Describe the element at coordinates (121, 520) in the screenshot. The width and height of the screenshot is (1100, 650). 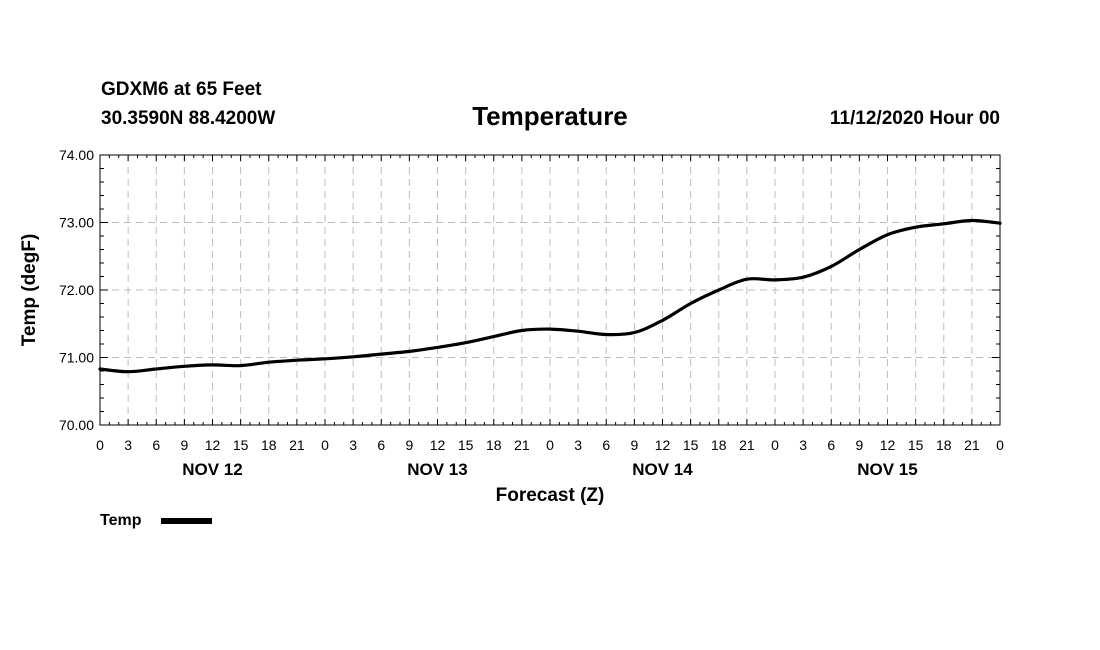
I see `legend-label-temp: Temp` at that location.